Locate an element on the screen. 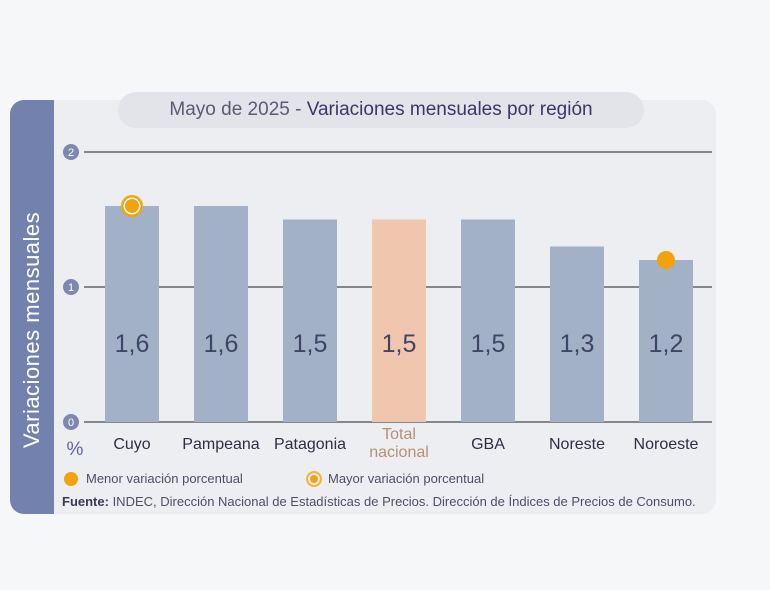  legend-max-label: Mayor variación porcentual is located at coordinates (406, 478).